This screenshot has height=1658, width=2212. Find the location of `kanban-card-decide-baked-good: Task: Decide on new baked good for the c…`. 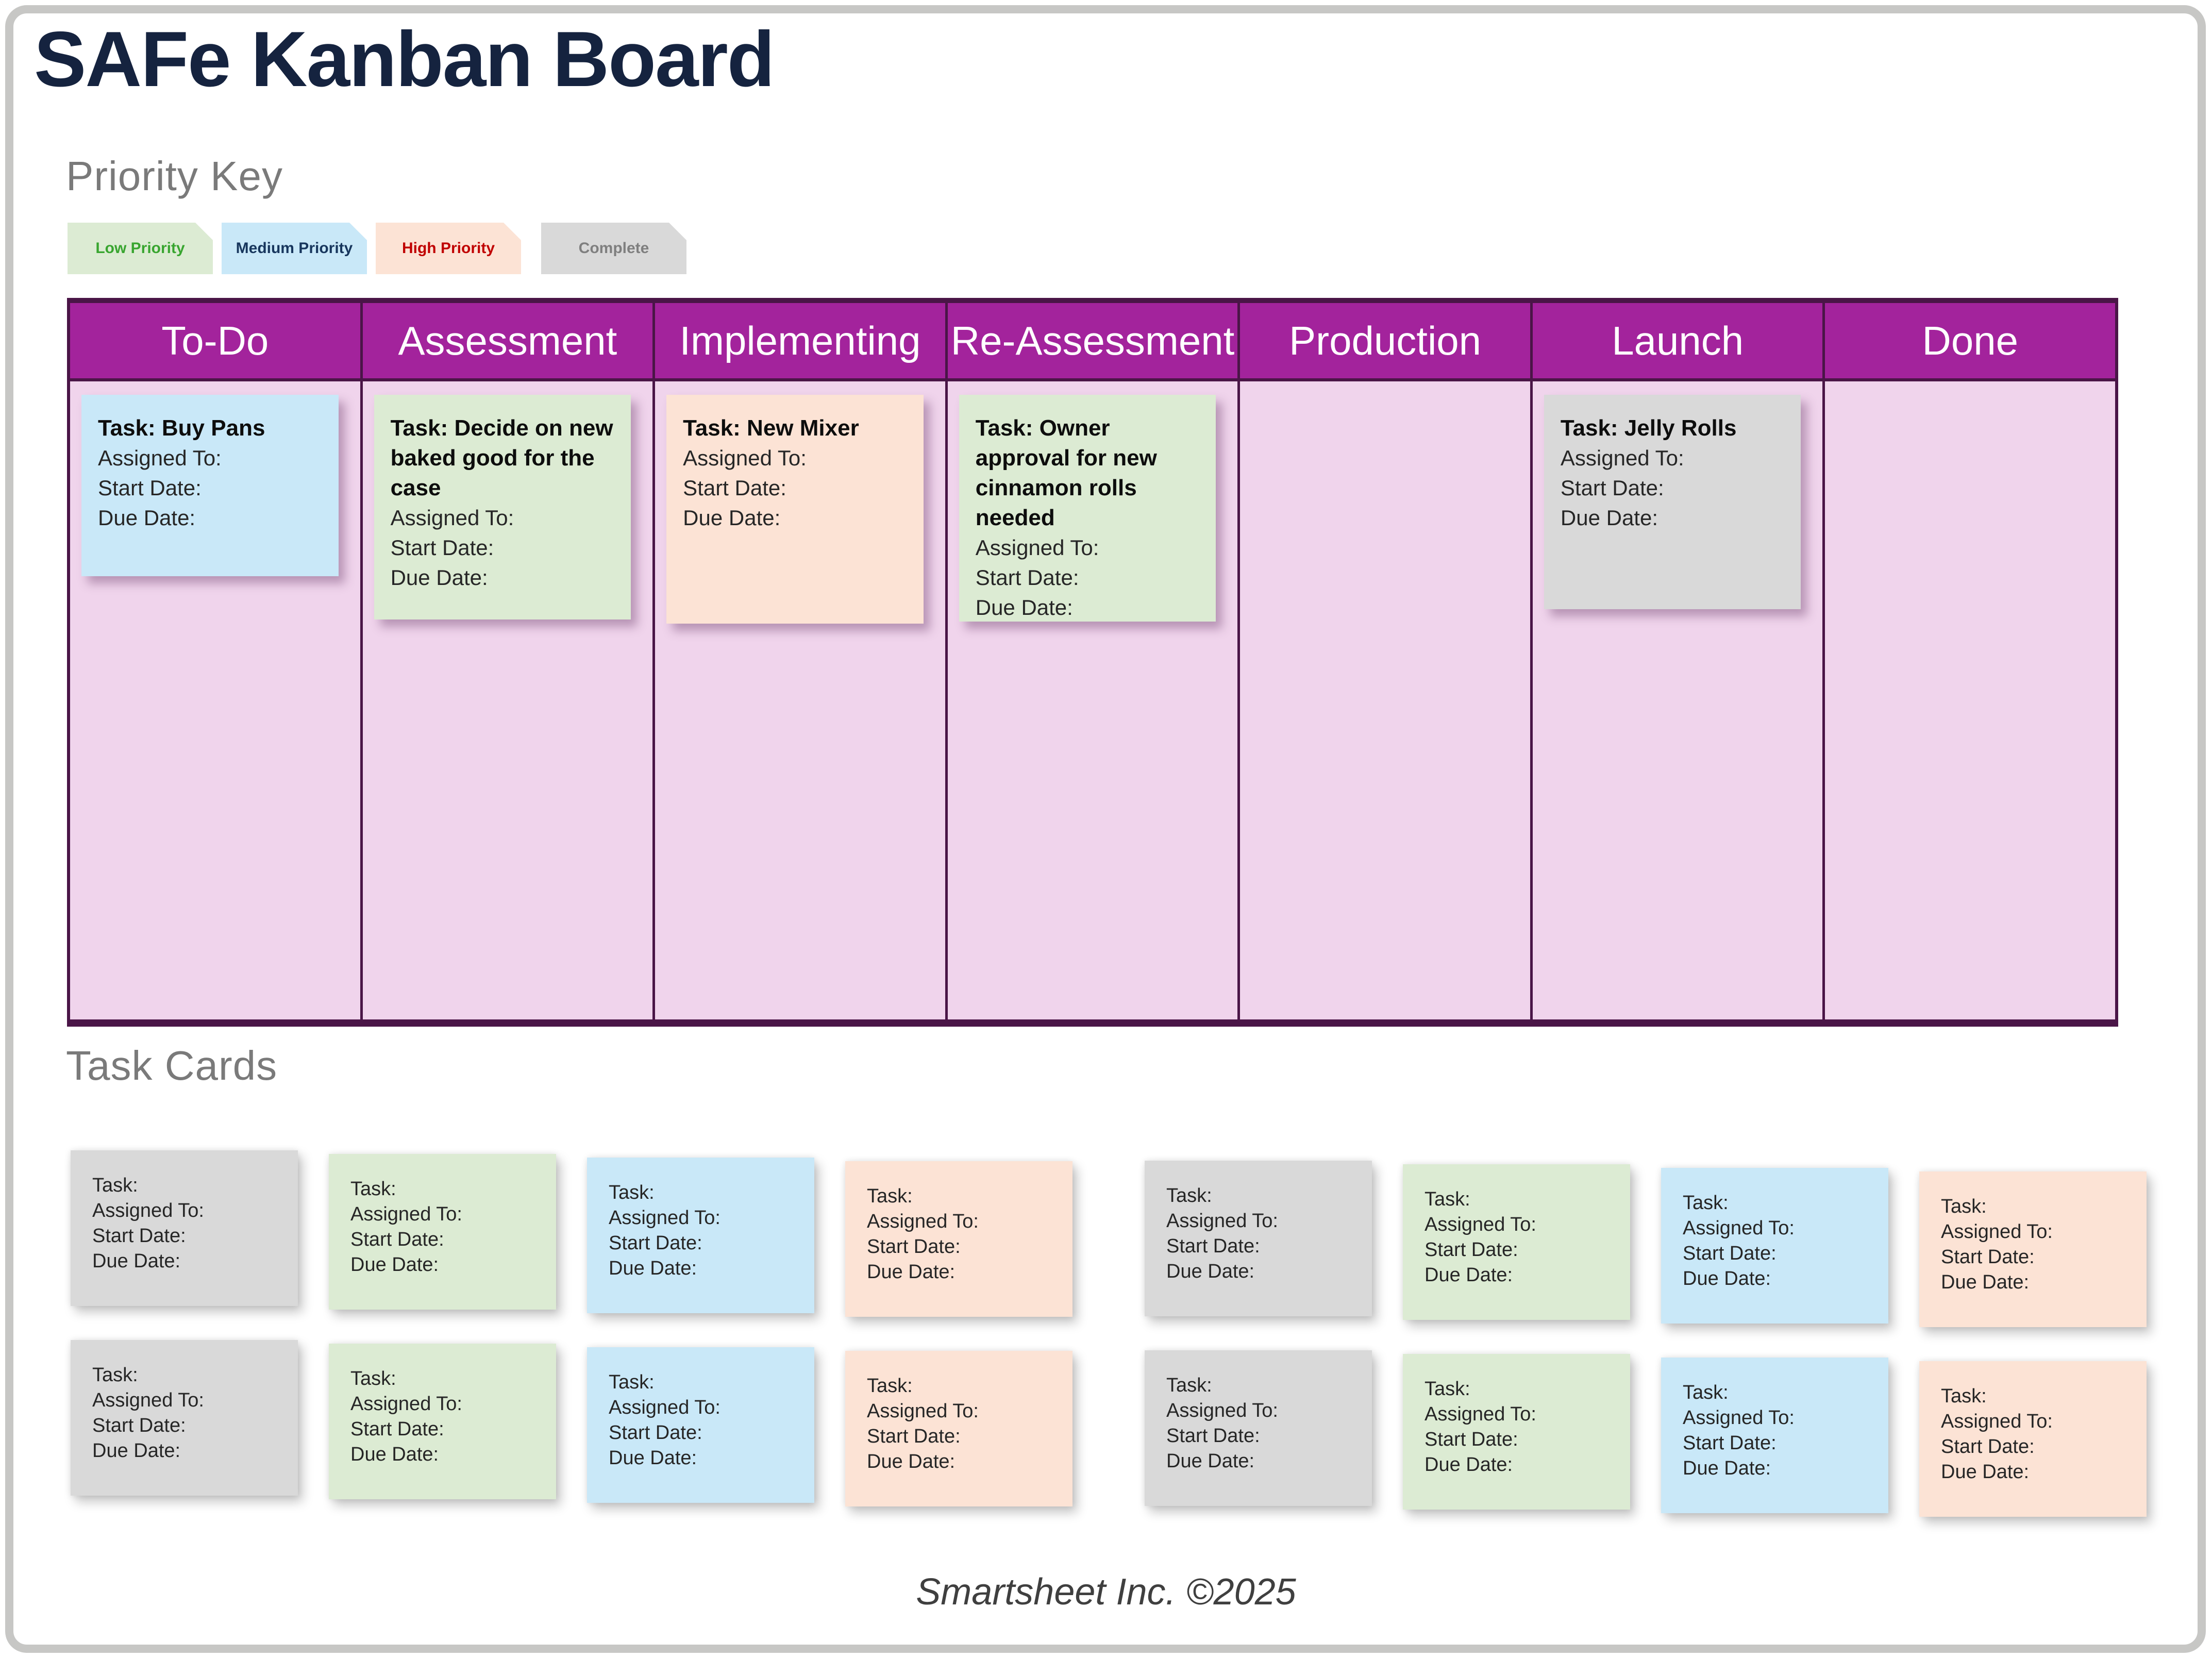

kanban-card-decide-baked-good: Task: Decide on new baked good for the c… is located at coordinates (502, 507).